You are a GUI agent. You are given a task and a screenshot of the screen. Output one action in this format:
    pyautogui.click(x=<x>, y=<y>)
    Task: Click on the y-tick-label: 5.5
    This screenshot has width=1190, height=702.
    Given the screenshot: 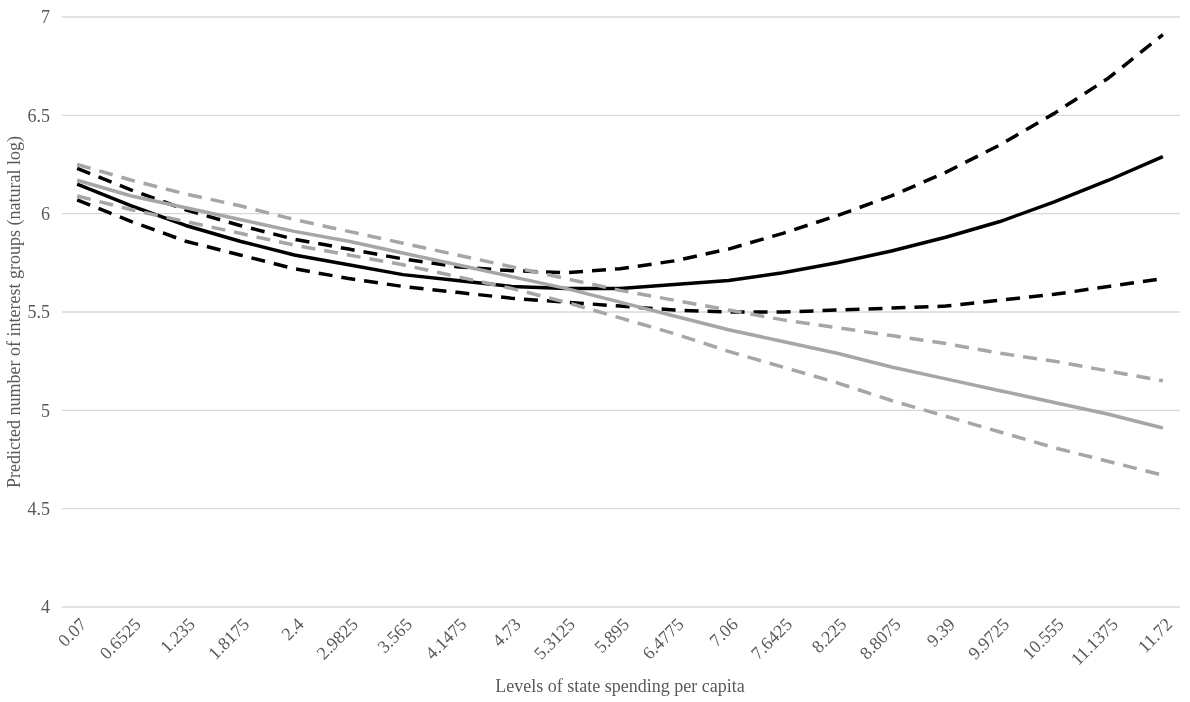 What is the action you would take?
    pyautogui.click(x=38, y=312)
    